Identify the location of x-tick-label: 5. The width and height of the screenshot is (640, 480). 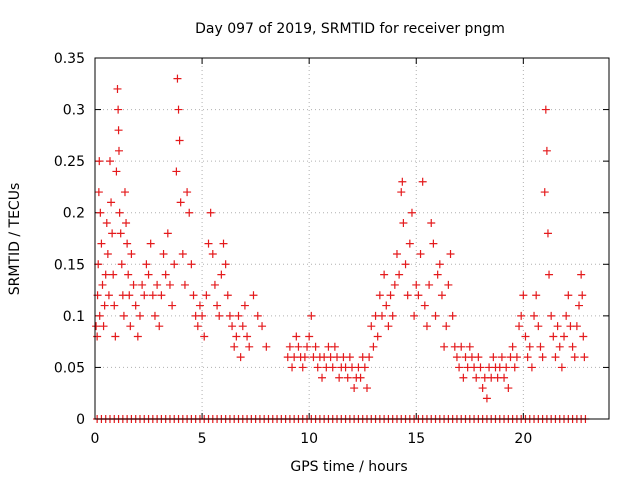
(202, 439).